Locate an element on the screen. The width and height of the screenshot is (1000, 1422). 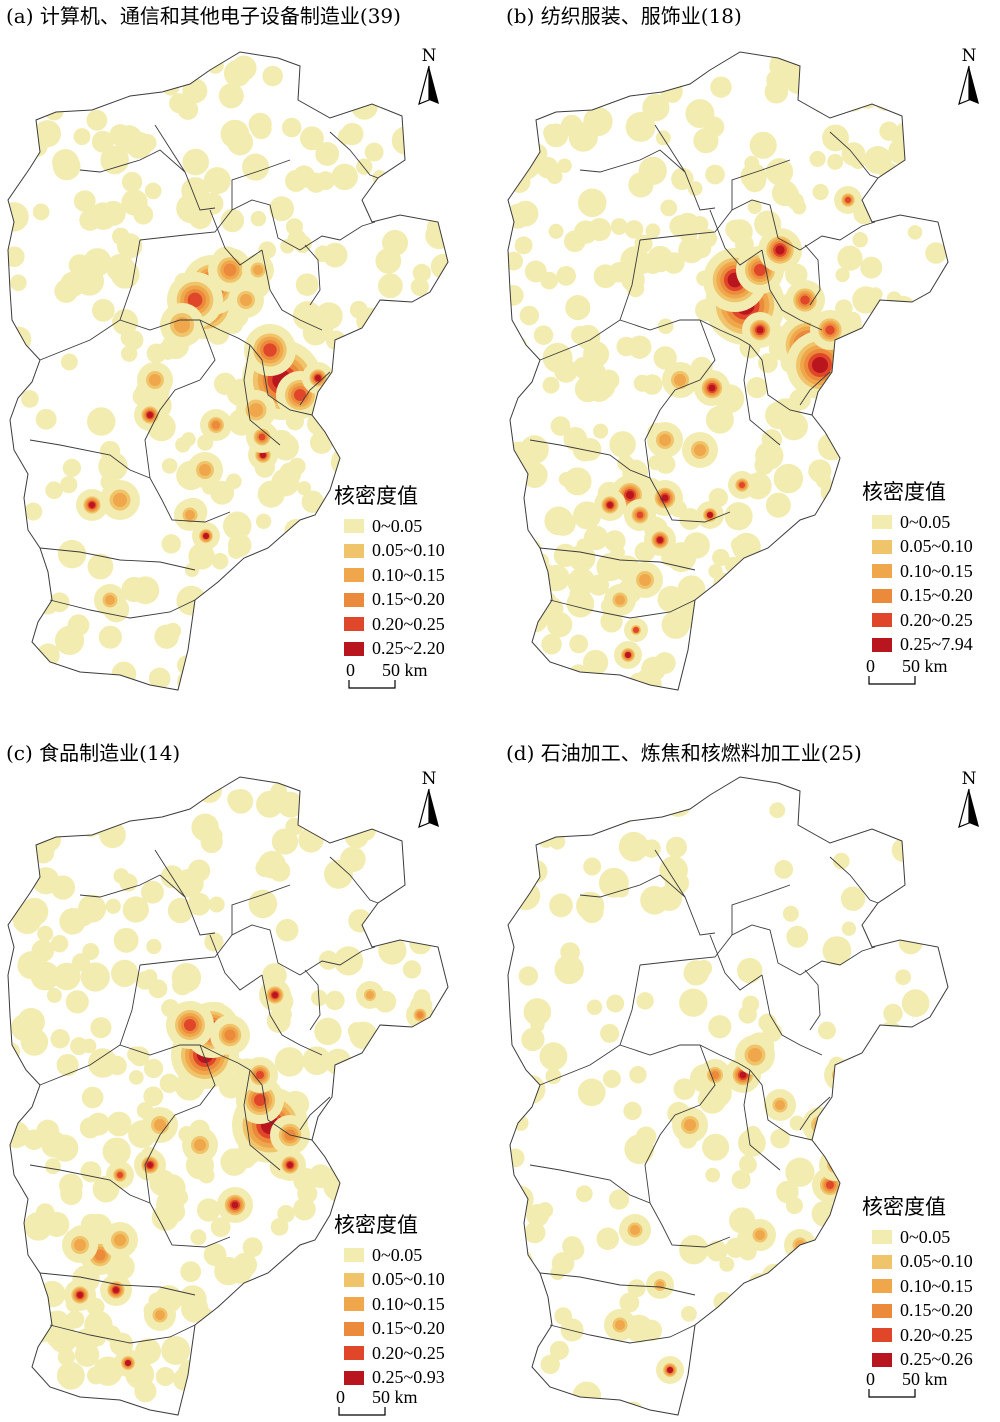
legend-label: 0.25~0.26 is located at coordinates (936, 1359).